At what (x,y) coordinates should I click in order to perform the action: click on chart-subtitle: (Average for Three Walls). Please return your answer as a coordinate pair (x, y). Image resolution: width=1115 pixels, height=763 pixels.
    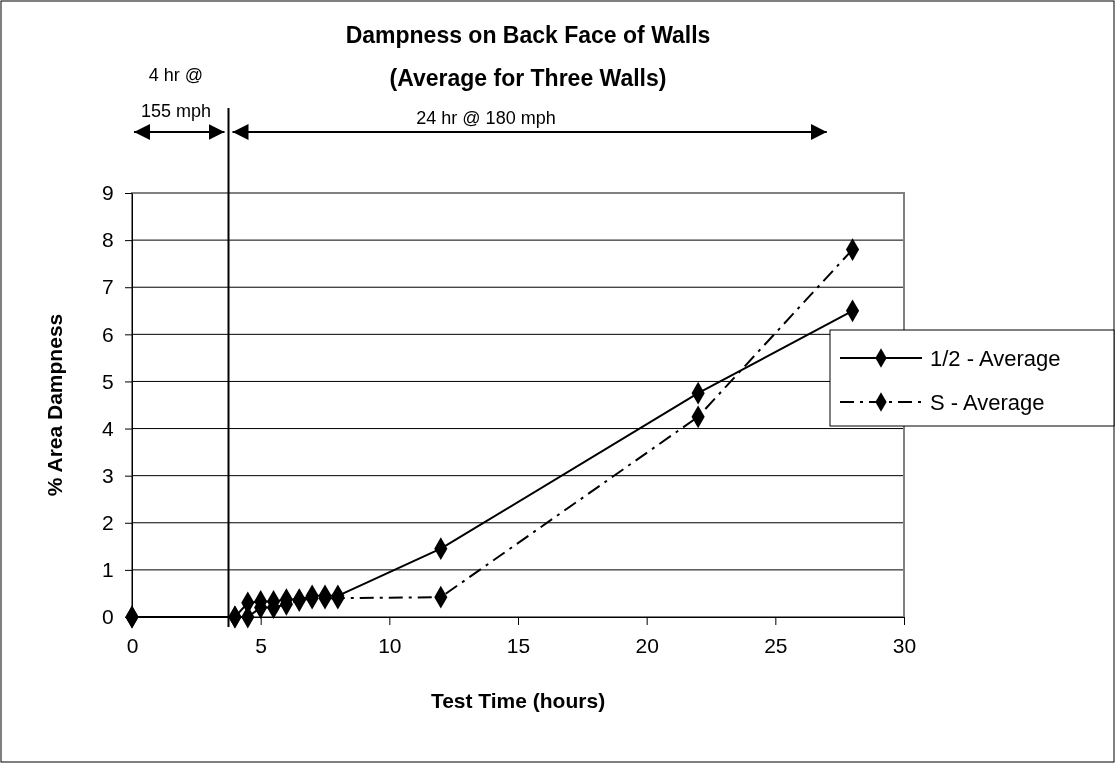
    Looking at the image, I should click on (528, 78).